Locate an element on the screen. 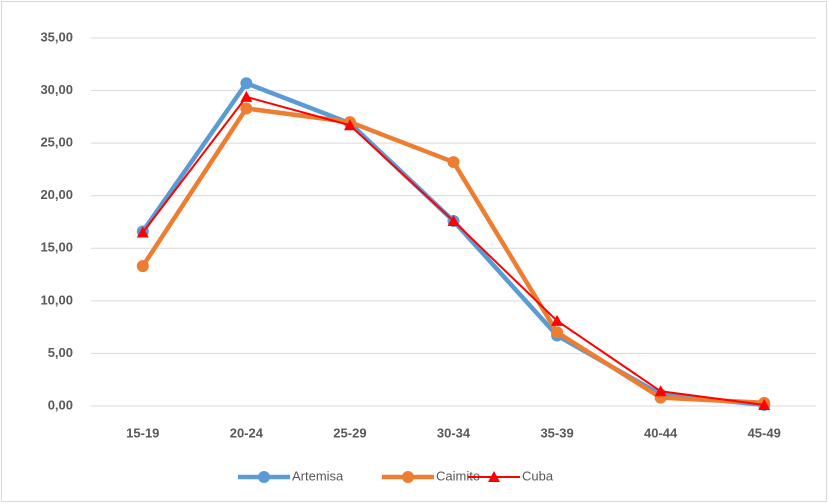  legend-label: Cuba is located at coordinates (538, 475).